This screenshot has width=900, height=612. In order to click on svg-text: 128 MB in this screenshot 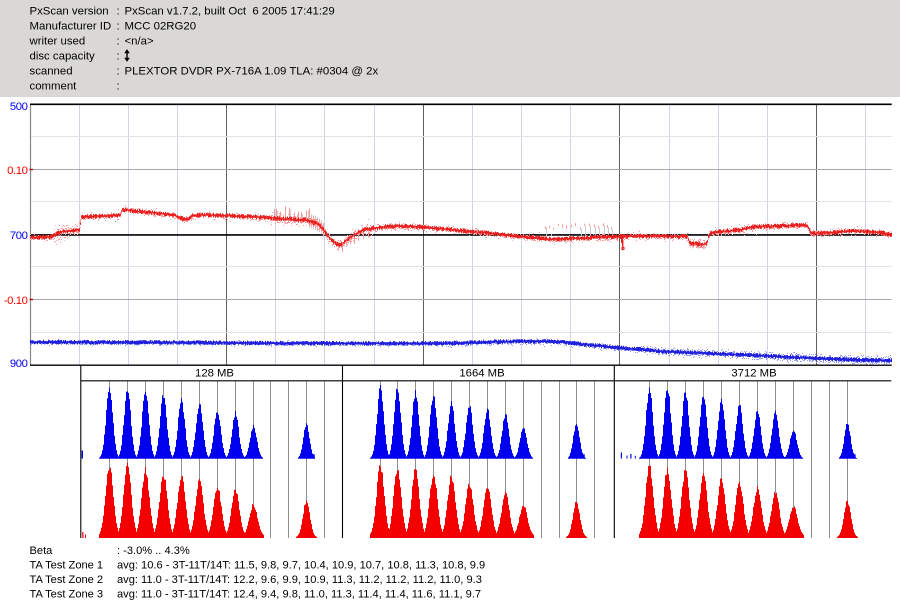, I will do `click(214, 374)`.